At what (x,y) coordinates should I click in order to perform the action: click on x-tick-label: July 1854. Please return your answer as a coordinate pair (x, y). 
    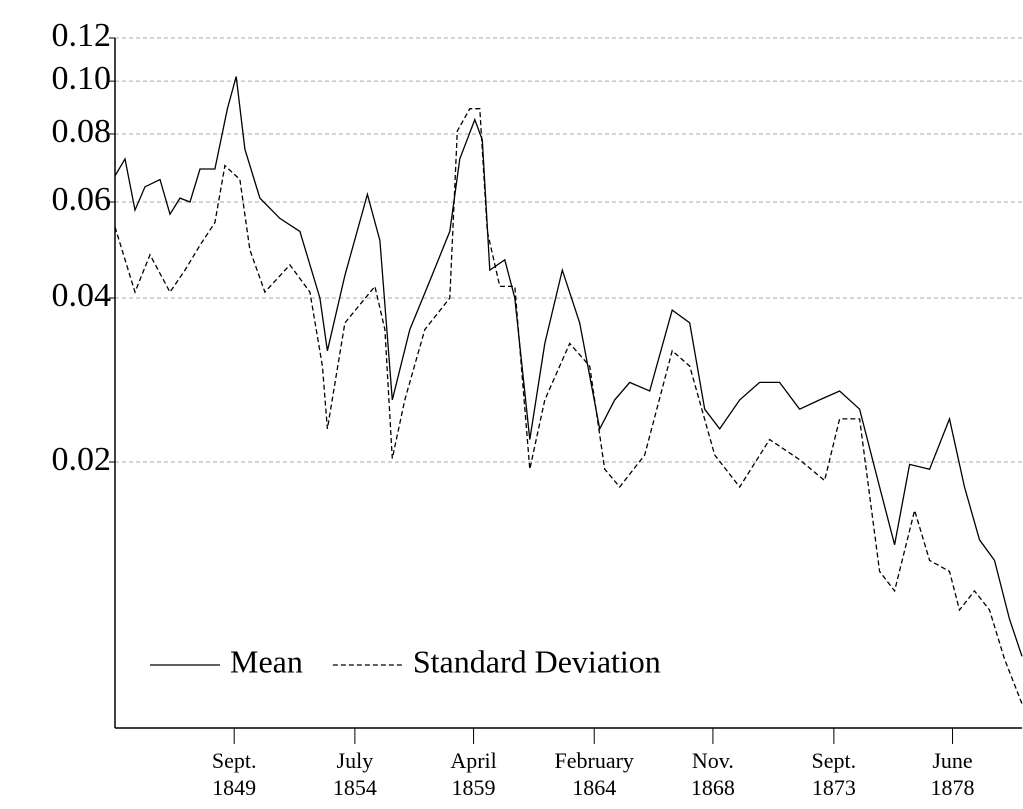
    Looking at the image, I should click on (355, 774).